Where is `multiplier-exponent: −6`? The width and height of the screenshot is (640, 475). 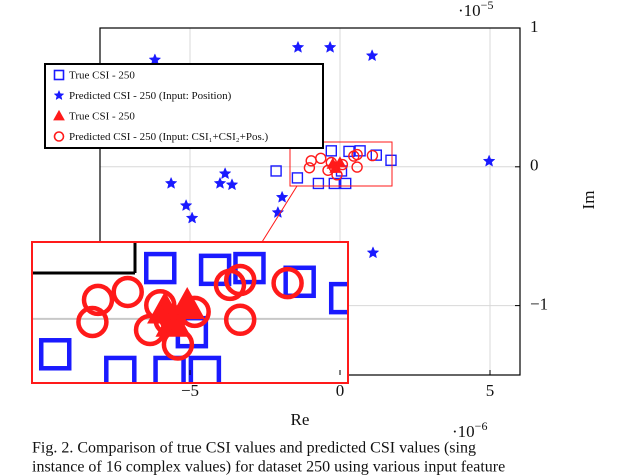
multiplier-exponent: −6 is located at coordinates (481, 426).